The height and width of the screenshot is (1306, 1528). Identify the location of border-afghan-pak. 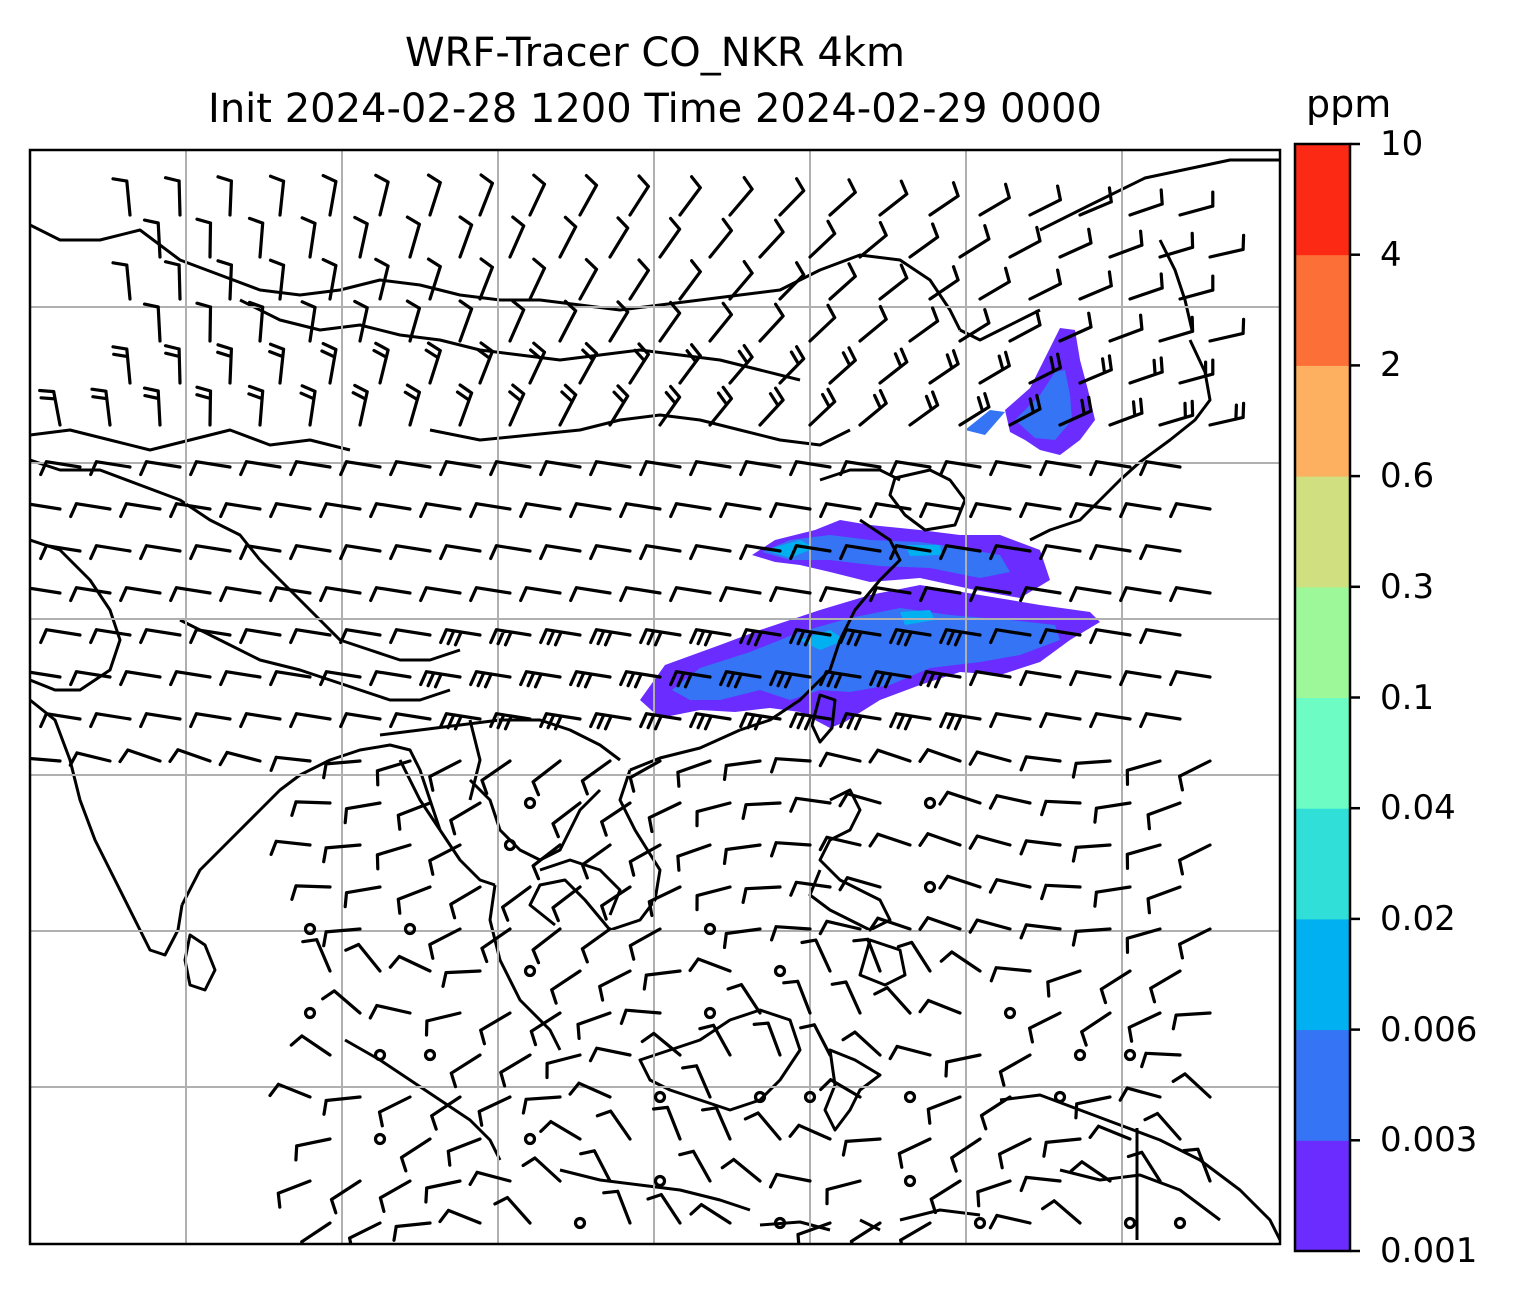
(76, 615).